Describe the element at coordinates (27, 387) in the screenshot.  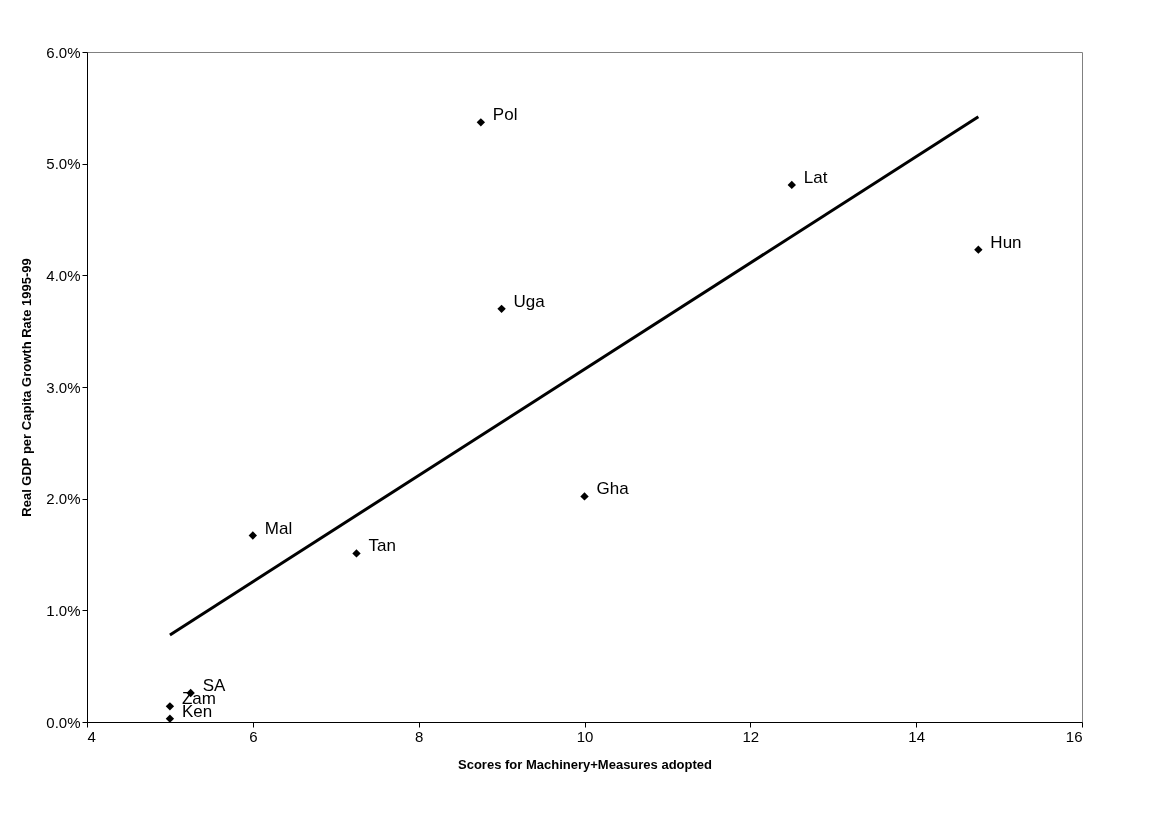
I see `y-axis-title: Real GDP per Capita Growth Rate 1995-99` at that location.